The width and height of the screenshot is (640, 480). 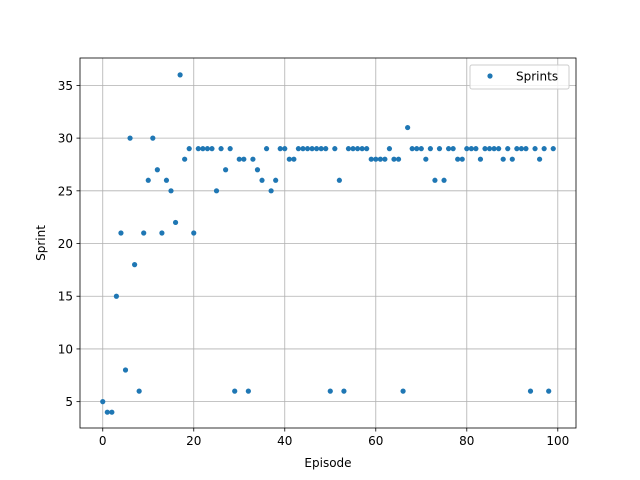 What do you see at coordinates (103, 441) in the screenshot?
I see `x-tick-label: 0` at bounding box center [103, 441].